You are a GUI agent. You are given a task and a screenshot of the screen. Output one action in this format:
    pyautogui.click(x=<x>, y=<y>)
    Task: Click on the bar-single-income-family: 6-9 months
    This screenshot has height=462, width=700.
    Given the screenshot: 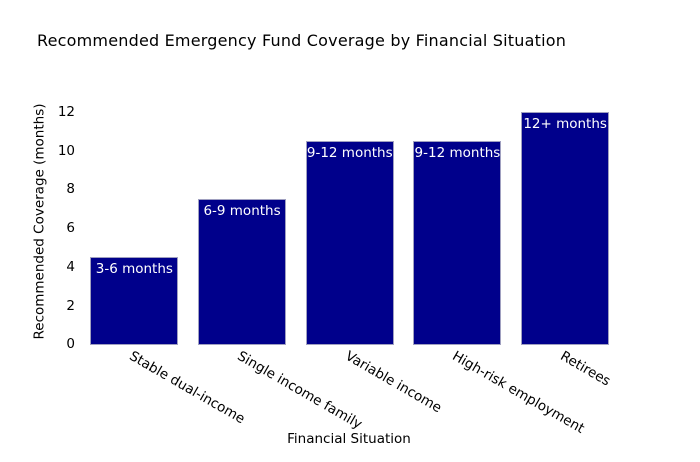 What is the action you would take?
    pyautogui.click(x=242, y=272)
    